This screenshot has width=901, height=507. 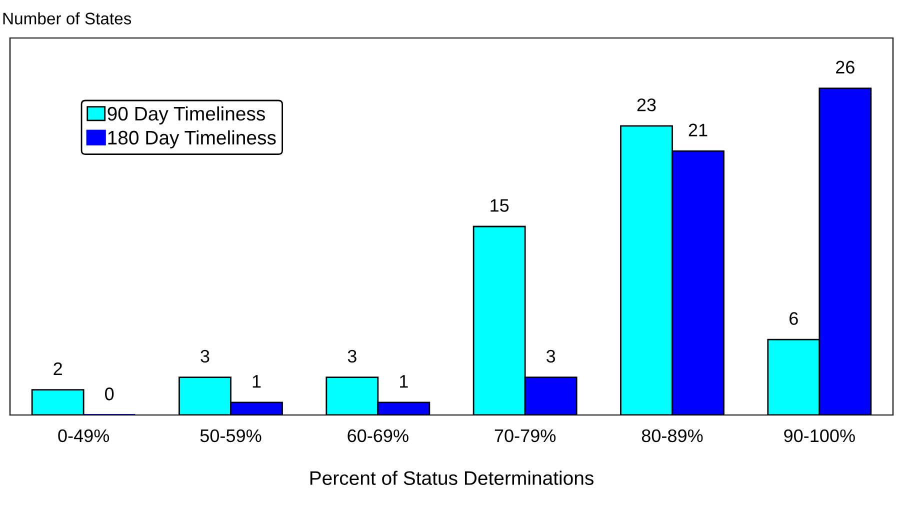 What do you see at coordinates (378, 435) in the screenshot?
I see `x-tick-label: 60-69%` at bounding box center [378, 435].